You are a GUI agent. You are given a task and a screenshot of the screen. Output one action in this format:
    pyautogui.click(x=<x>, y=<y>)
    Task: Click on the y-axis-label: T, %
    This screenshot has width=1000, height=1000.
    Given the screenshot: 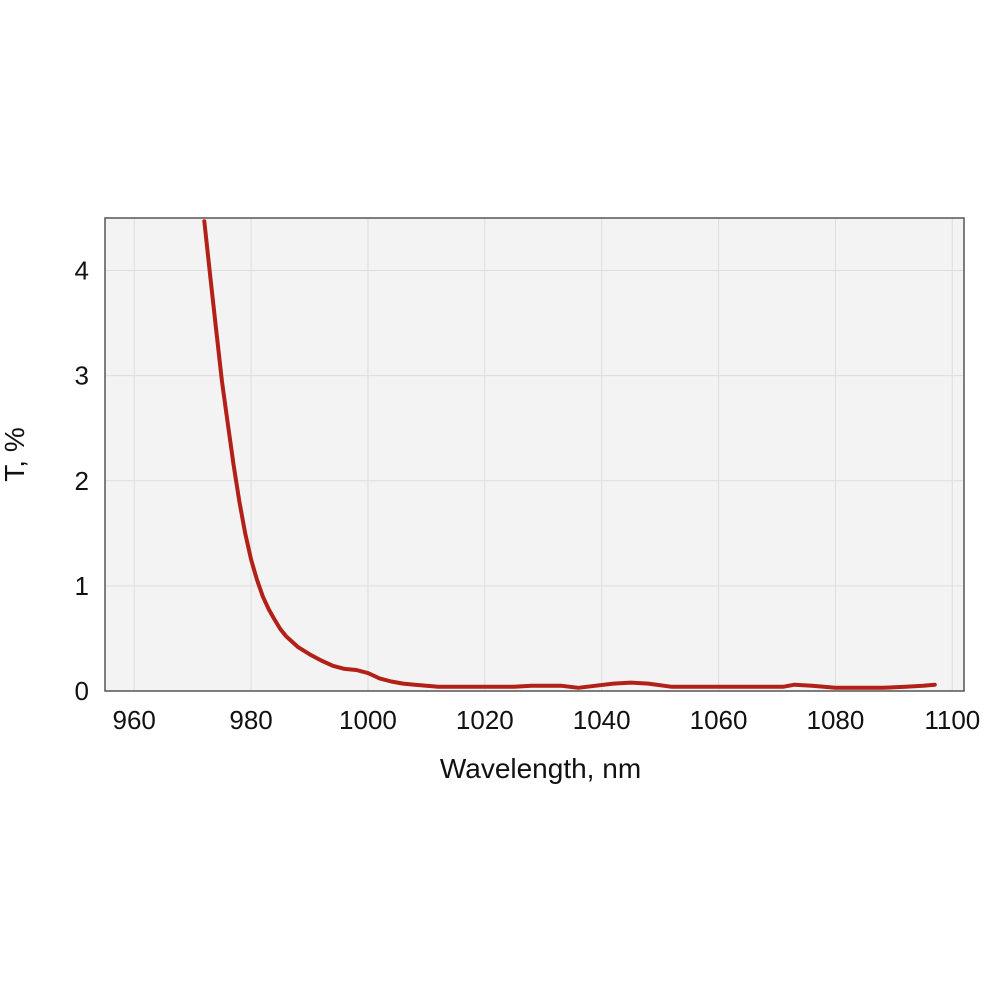 What is the action you would take?
    pyautogui.click(x=15, y=454)
    